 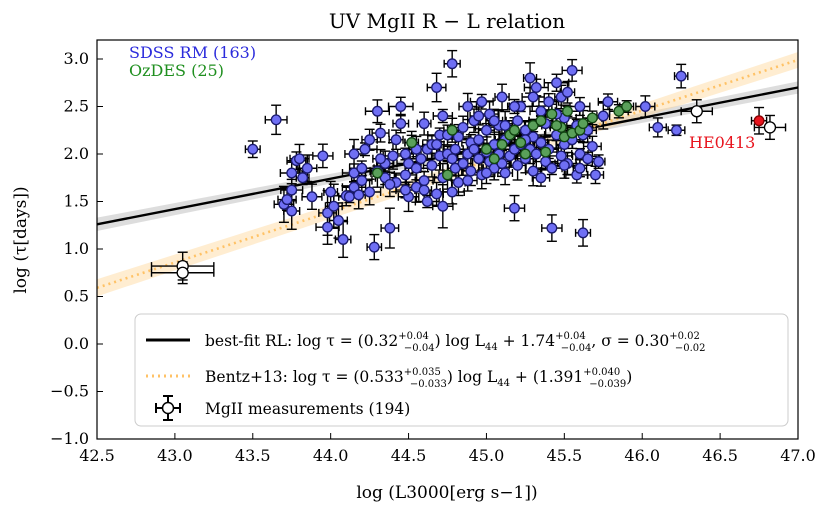 I want to click on x-tick-label: 44.0, so click(x=331, y=455).